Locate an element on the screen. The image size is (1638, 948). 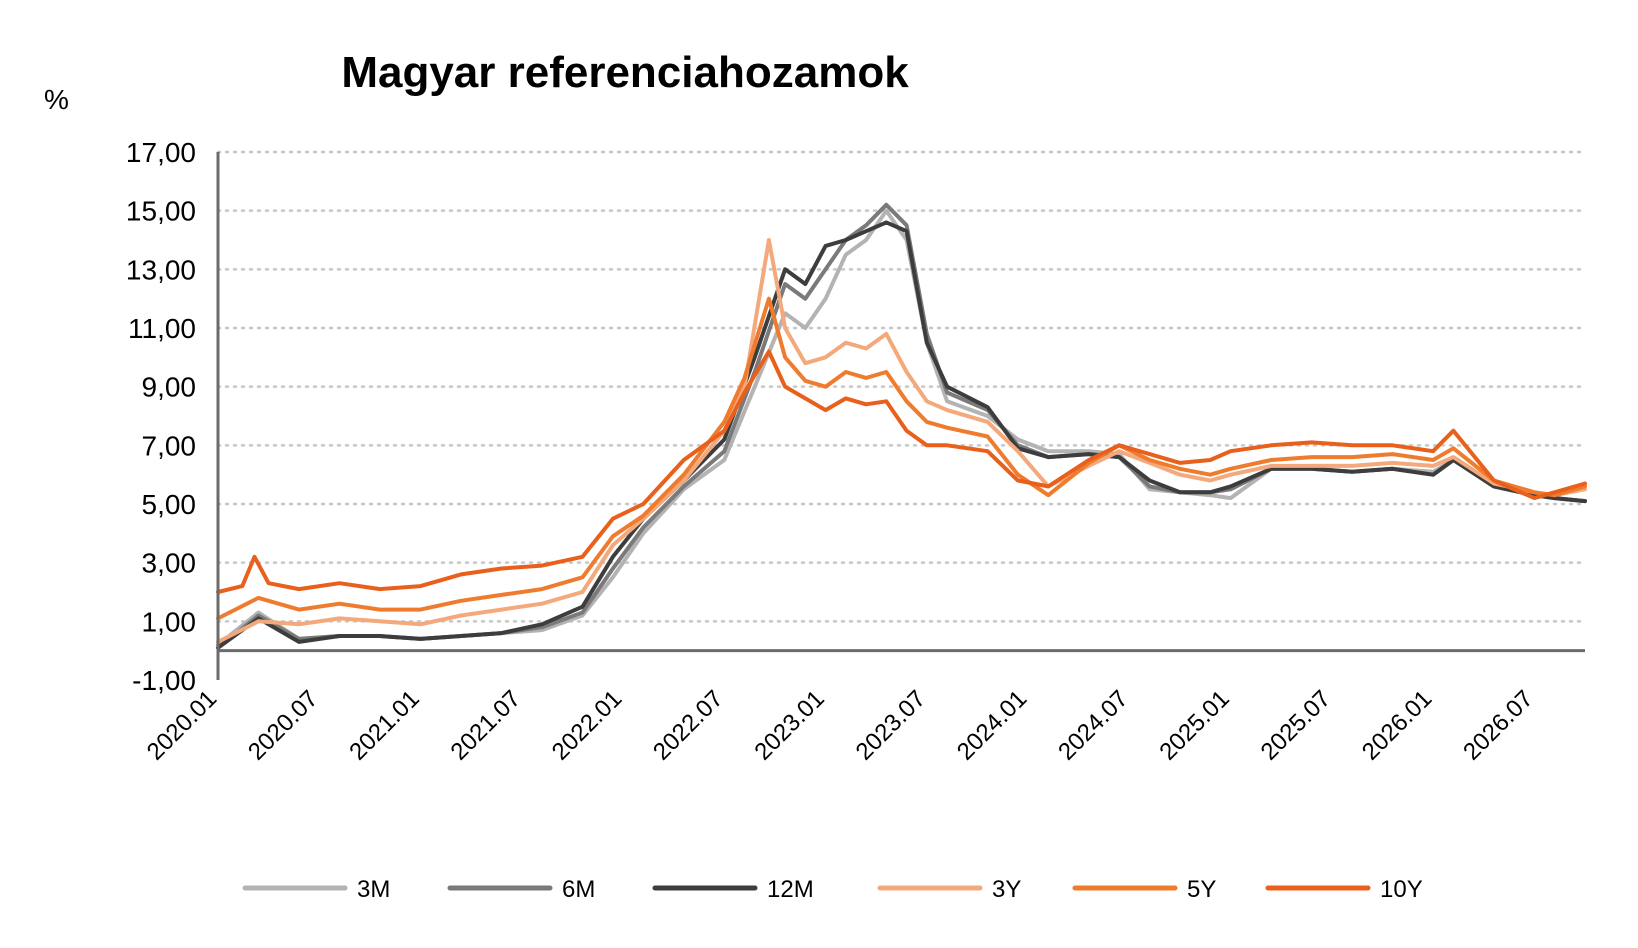
x-tick-label: 2021.07 is located at coordinates (486, 725).